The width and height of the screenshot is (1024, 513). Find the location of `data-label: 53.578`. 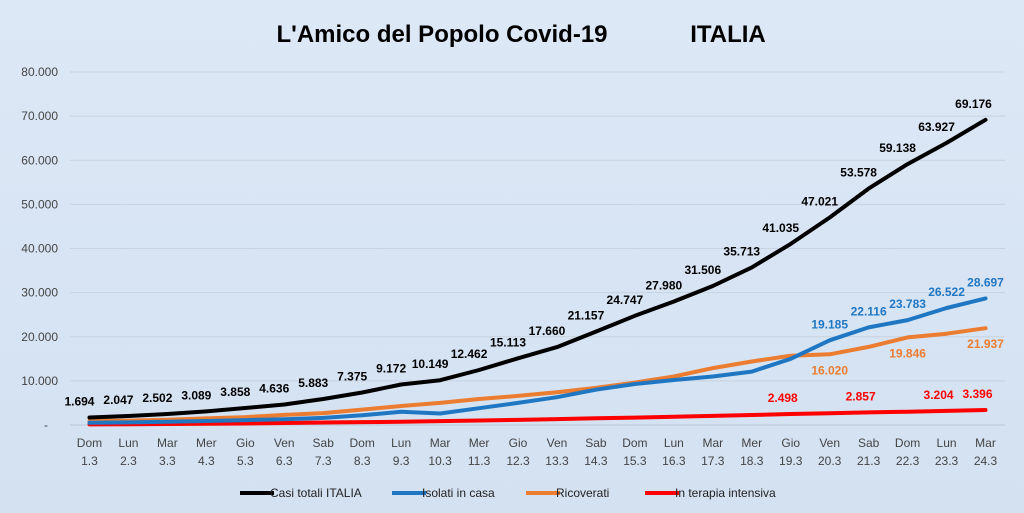

data-label: 53.578 is located at coordinates (858, 173).